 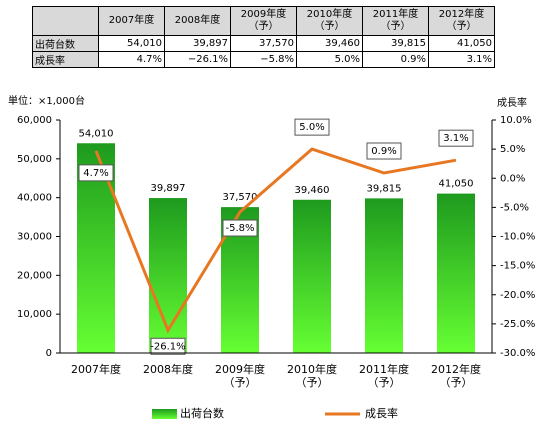 I want to click on x-tick-label: 2007年度, so click(x=96, y=369).